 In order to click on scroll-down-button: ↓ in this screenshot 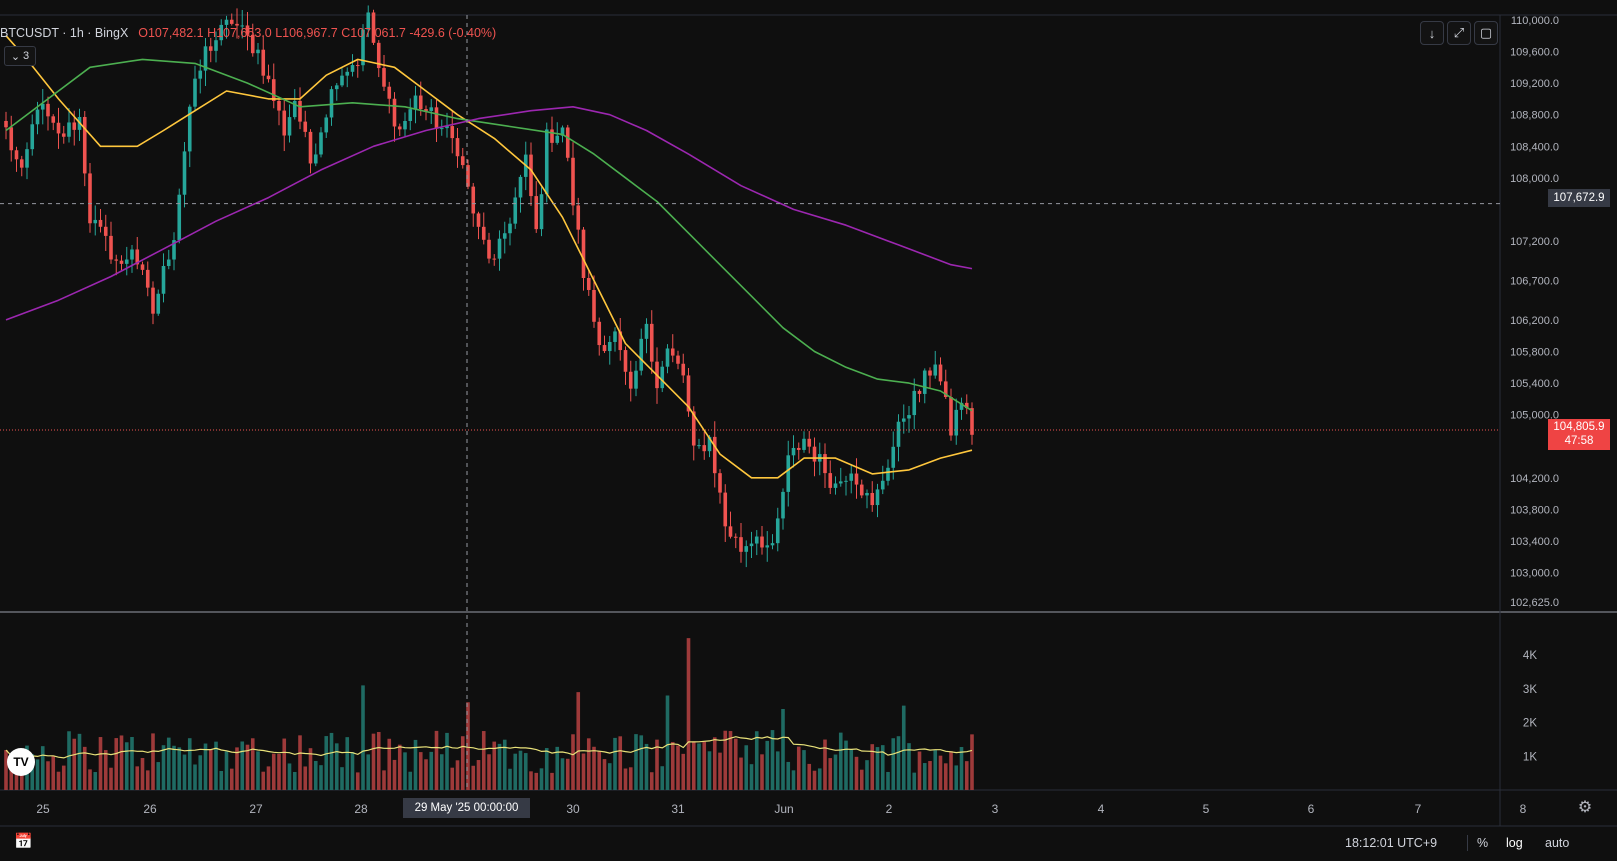, I will do `click(1432, 33)`.